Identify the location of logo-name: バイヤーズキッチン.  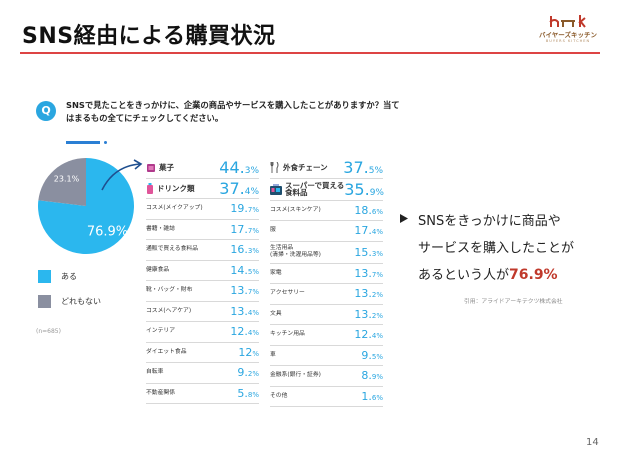
(568, 35).